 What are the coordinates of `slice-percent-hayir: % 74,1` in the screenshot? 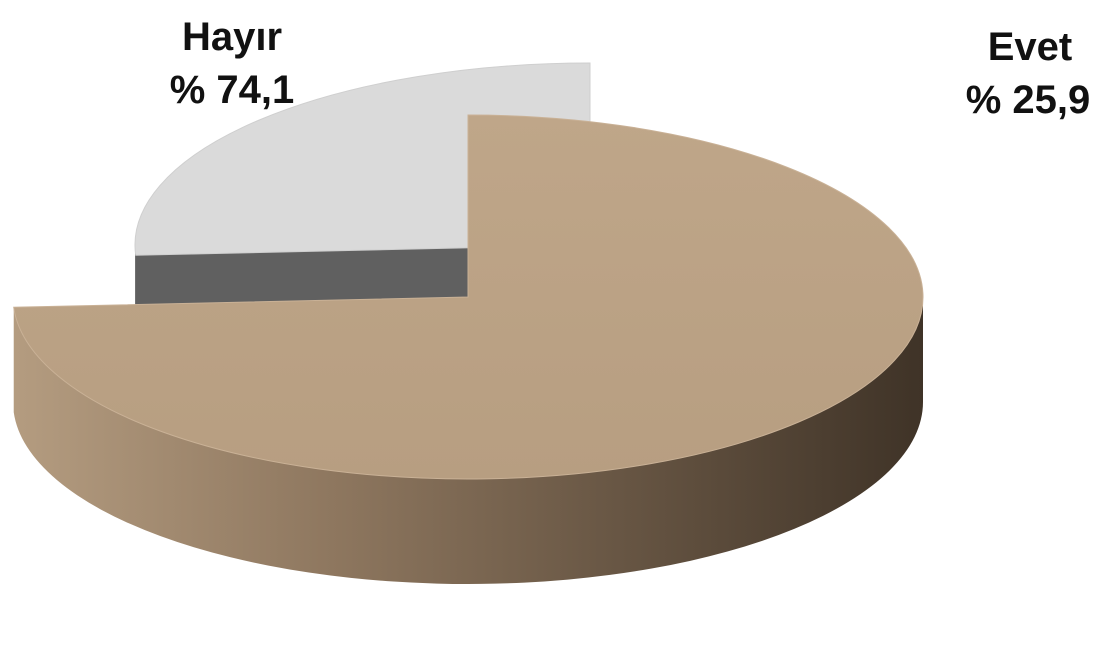 It's located at (232, 90).